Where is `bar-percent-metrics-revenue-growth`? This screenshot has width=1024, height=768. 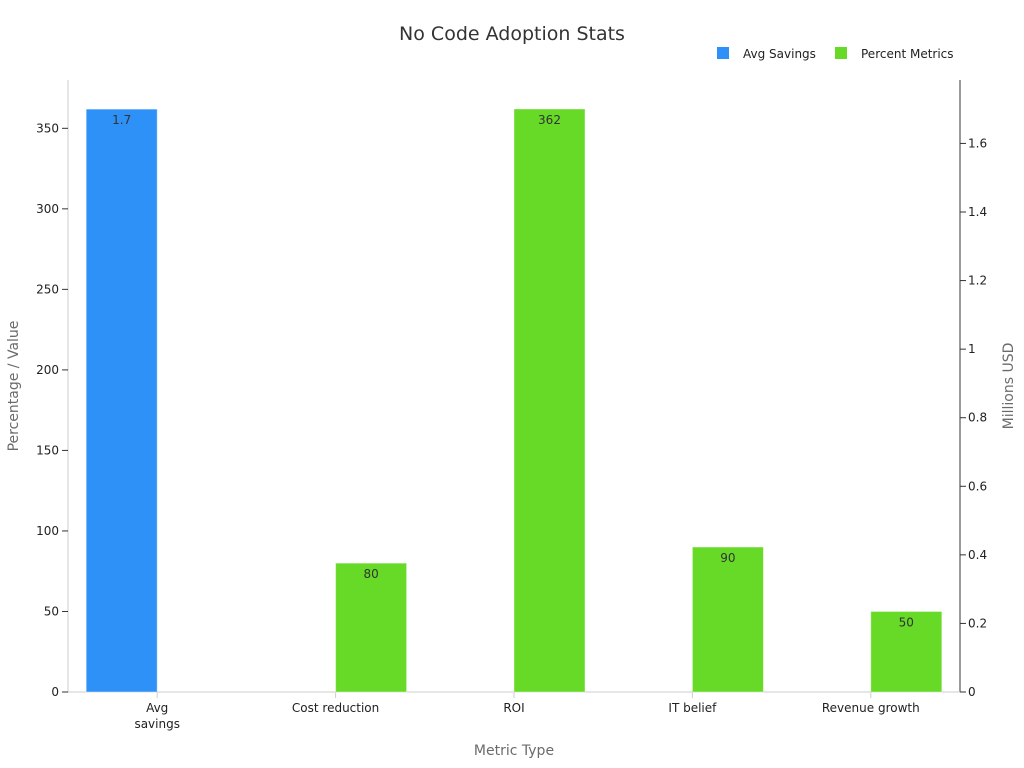
bar-percent-metrics-revenue-growth is located at coordinates (906, 651).